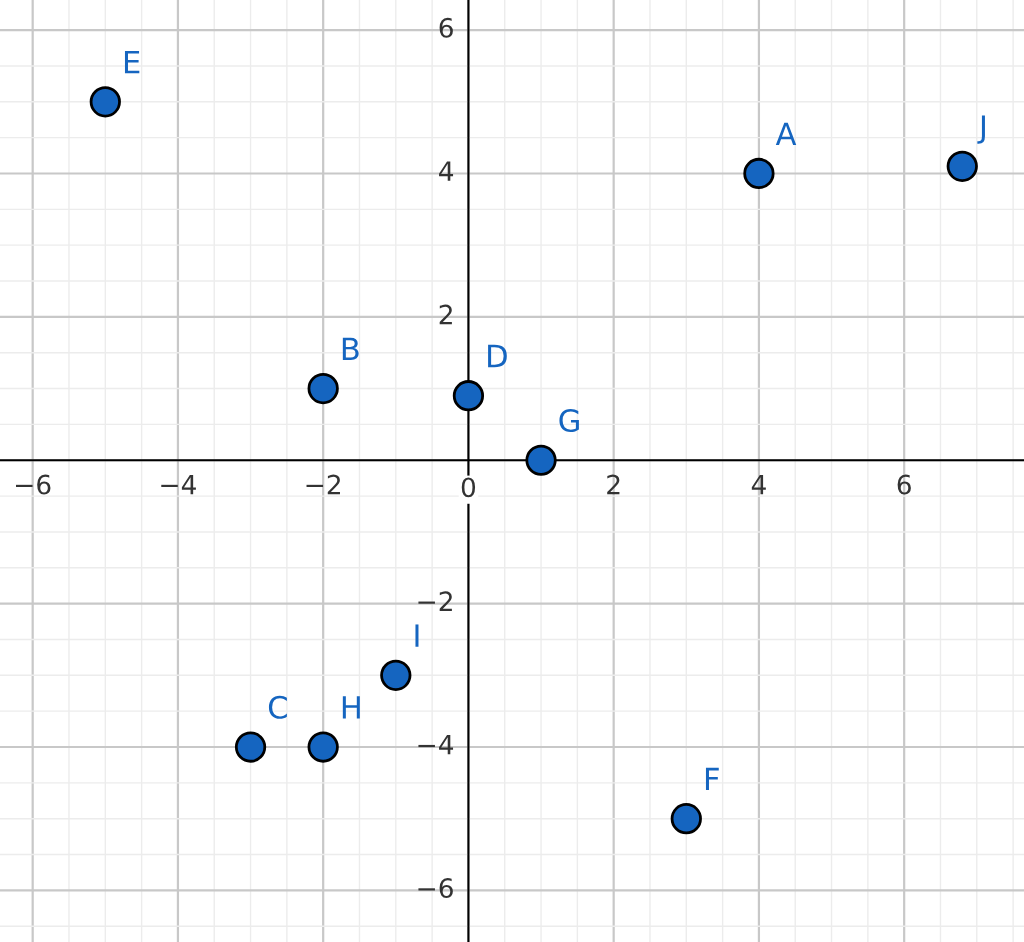  I want to click on y-tick-label: −4, so click(436, 745).